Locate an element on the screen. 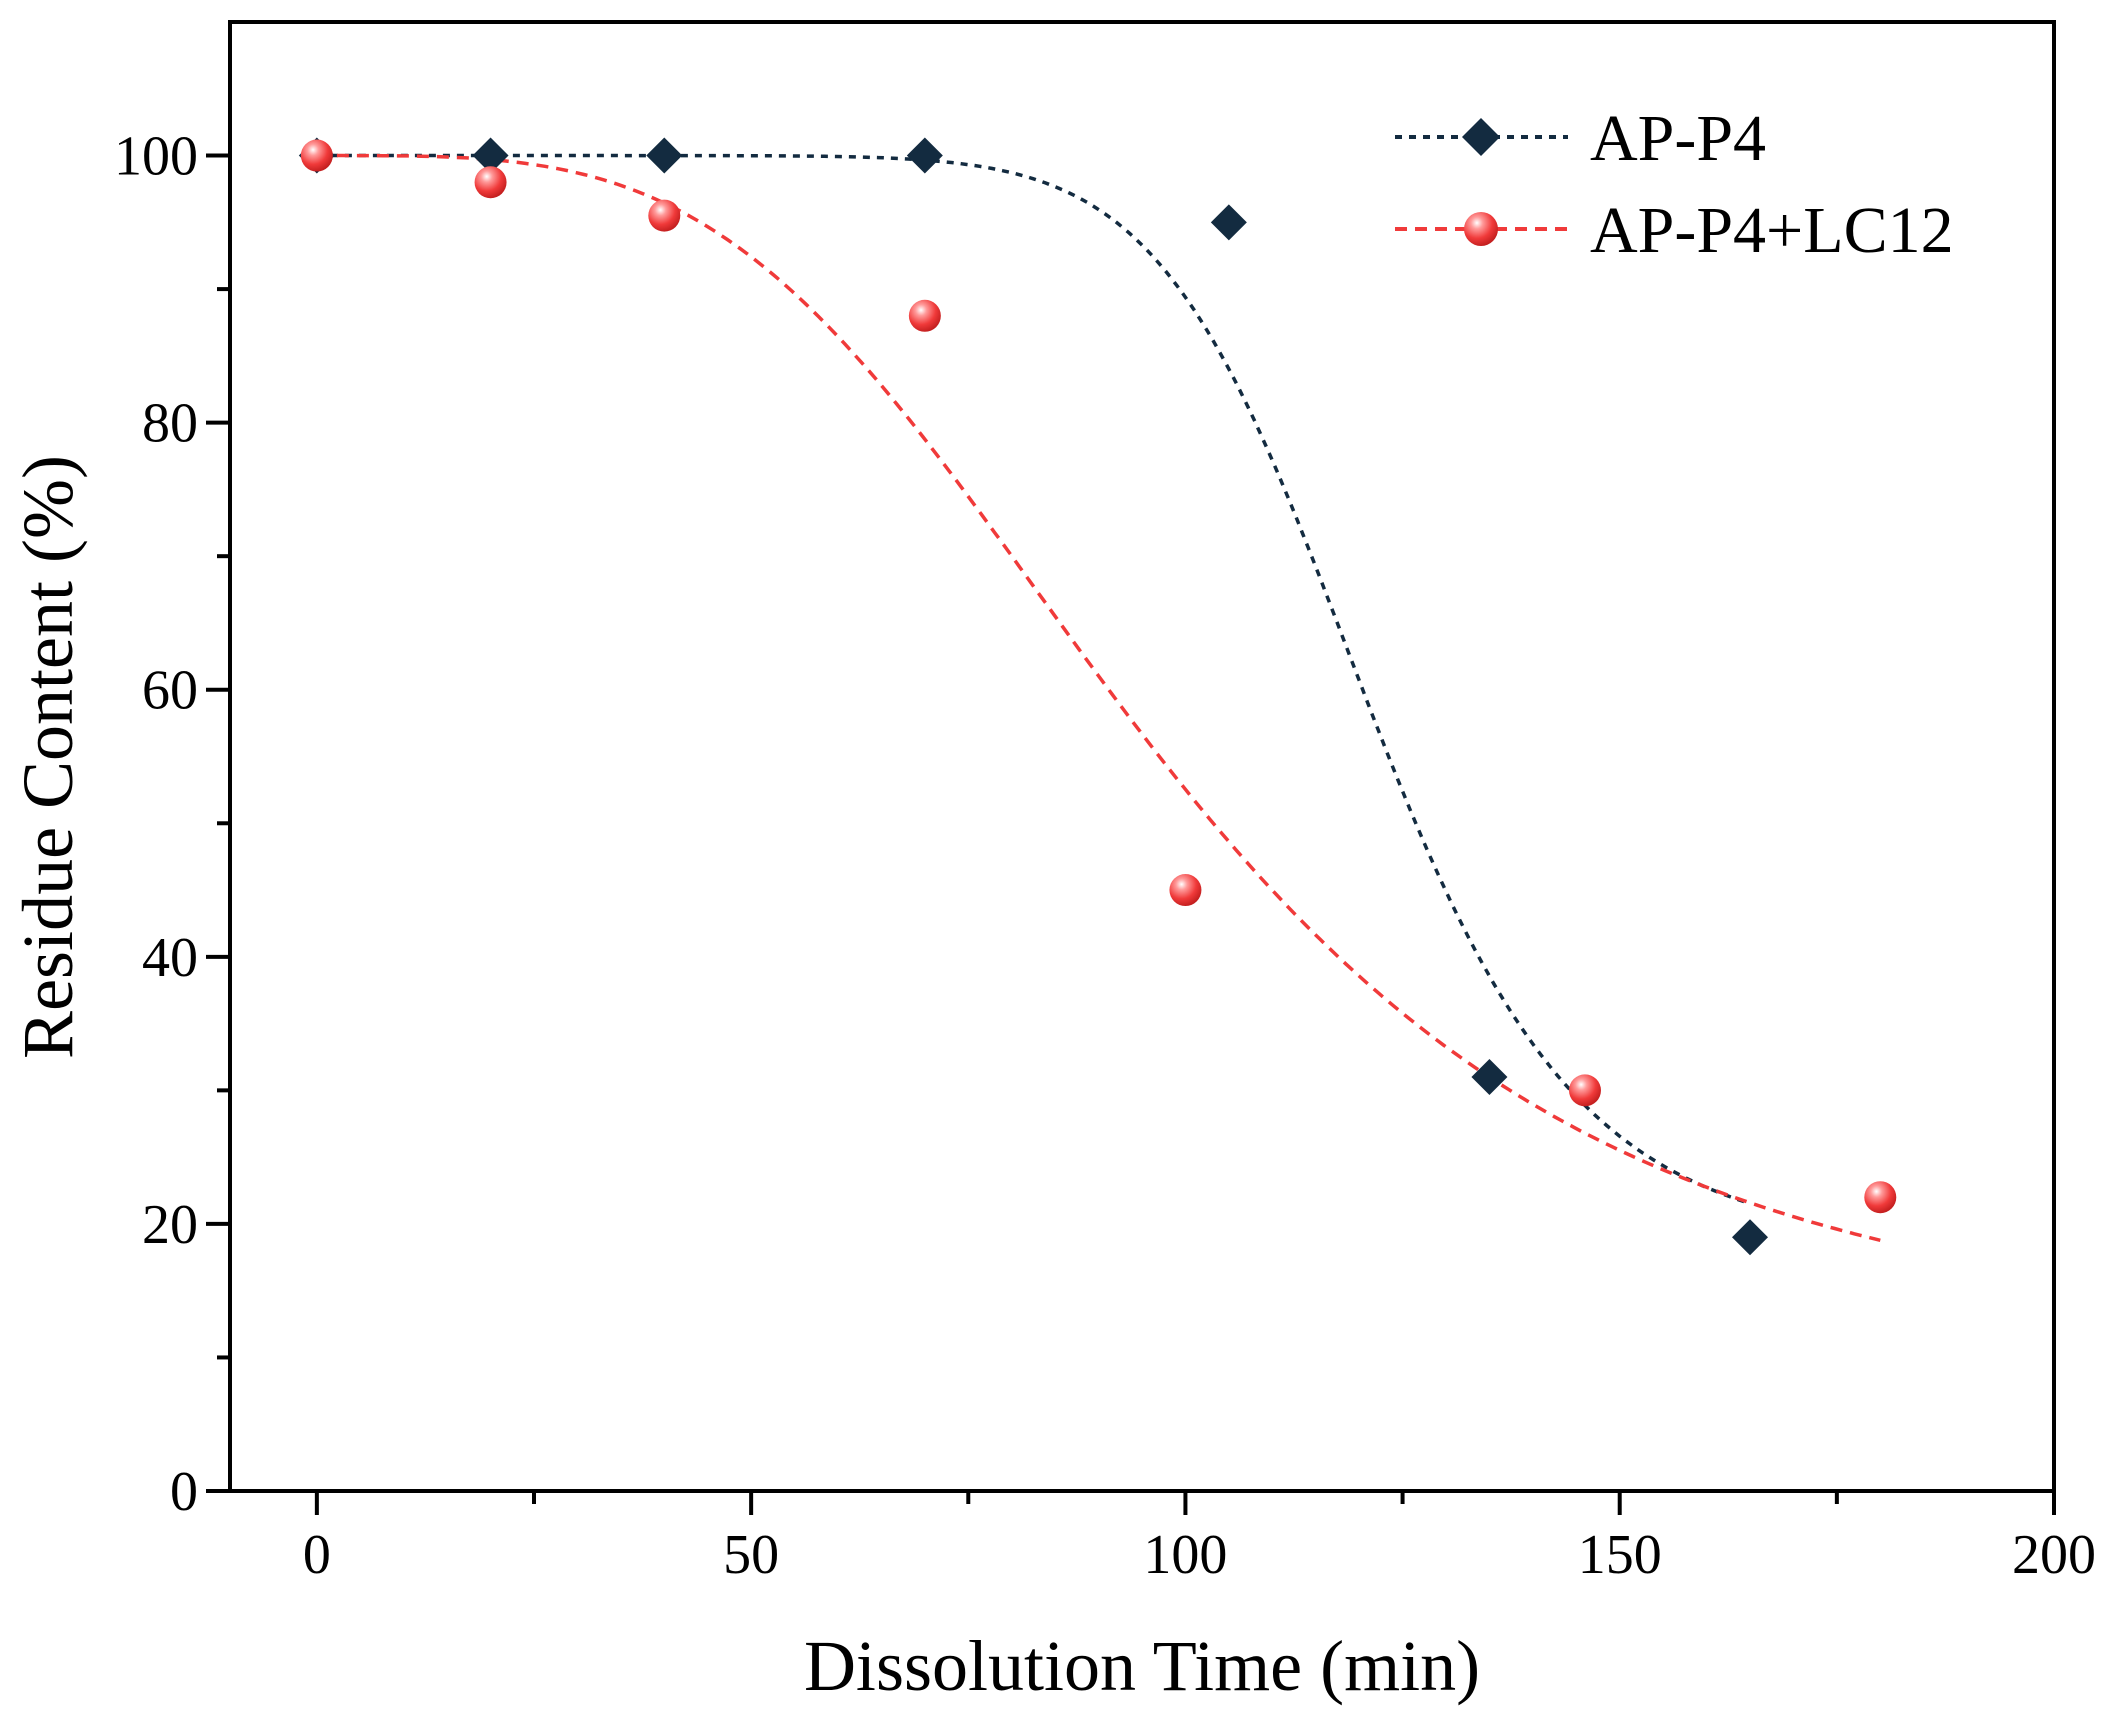 This screenshot has height=1720, width=2113. legend-label: AP-P4 is located at coordinates (1678, 138).